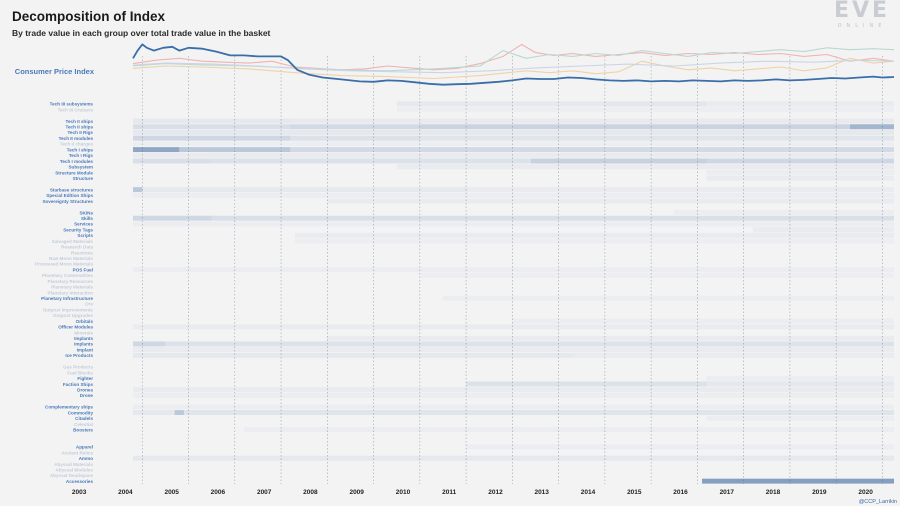  What do you see at coordinates (727, 492) in the screenshot?
I see `year-label-2017: 2017` at bounding box center [727, 492].